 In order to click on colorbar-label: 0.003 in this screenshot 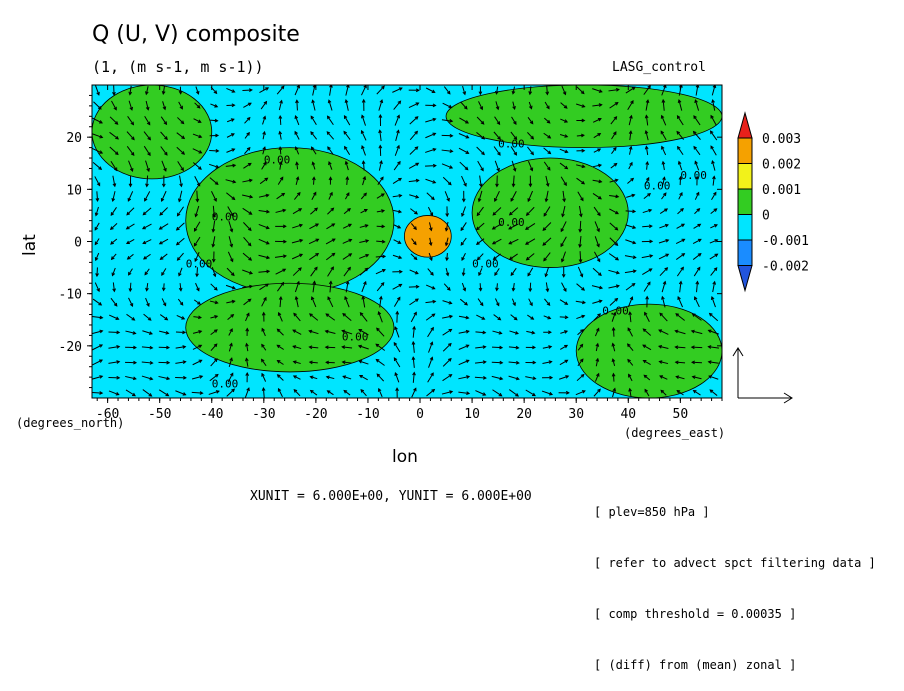, I will do `click(781, 139)`.